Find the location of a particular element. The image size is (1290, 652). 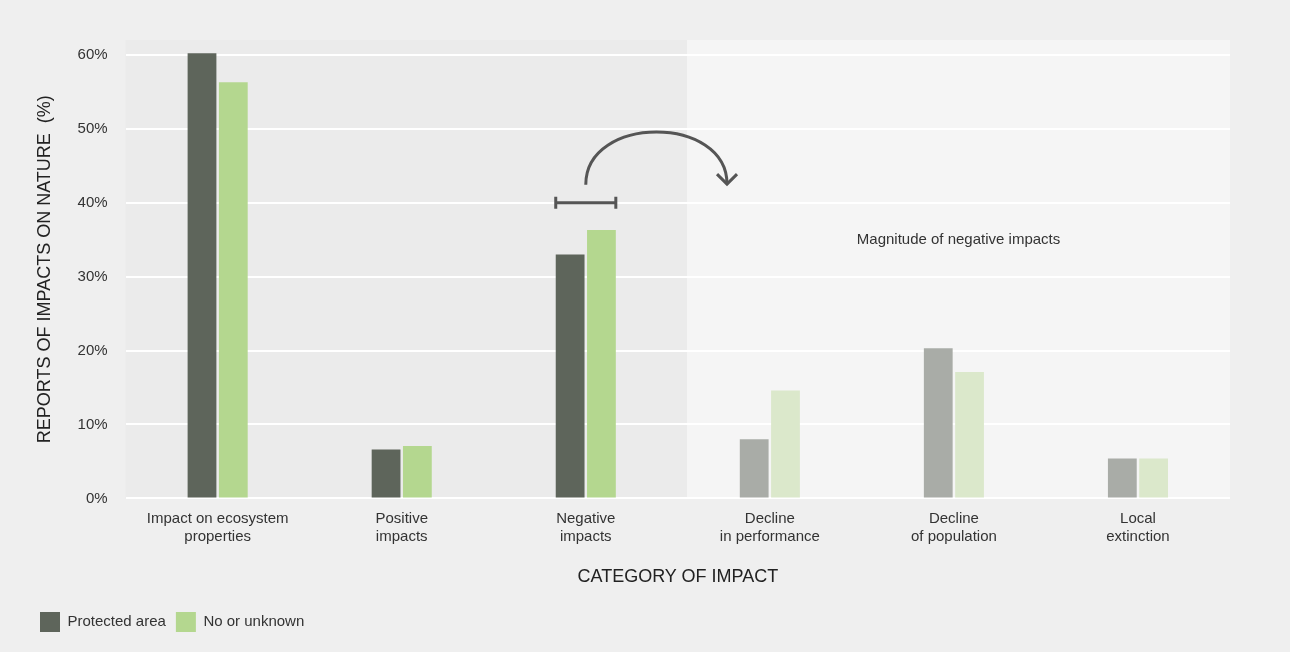

x-tick-label: Decline in performance is located at coordinates (769, 526).